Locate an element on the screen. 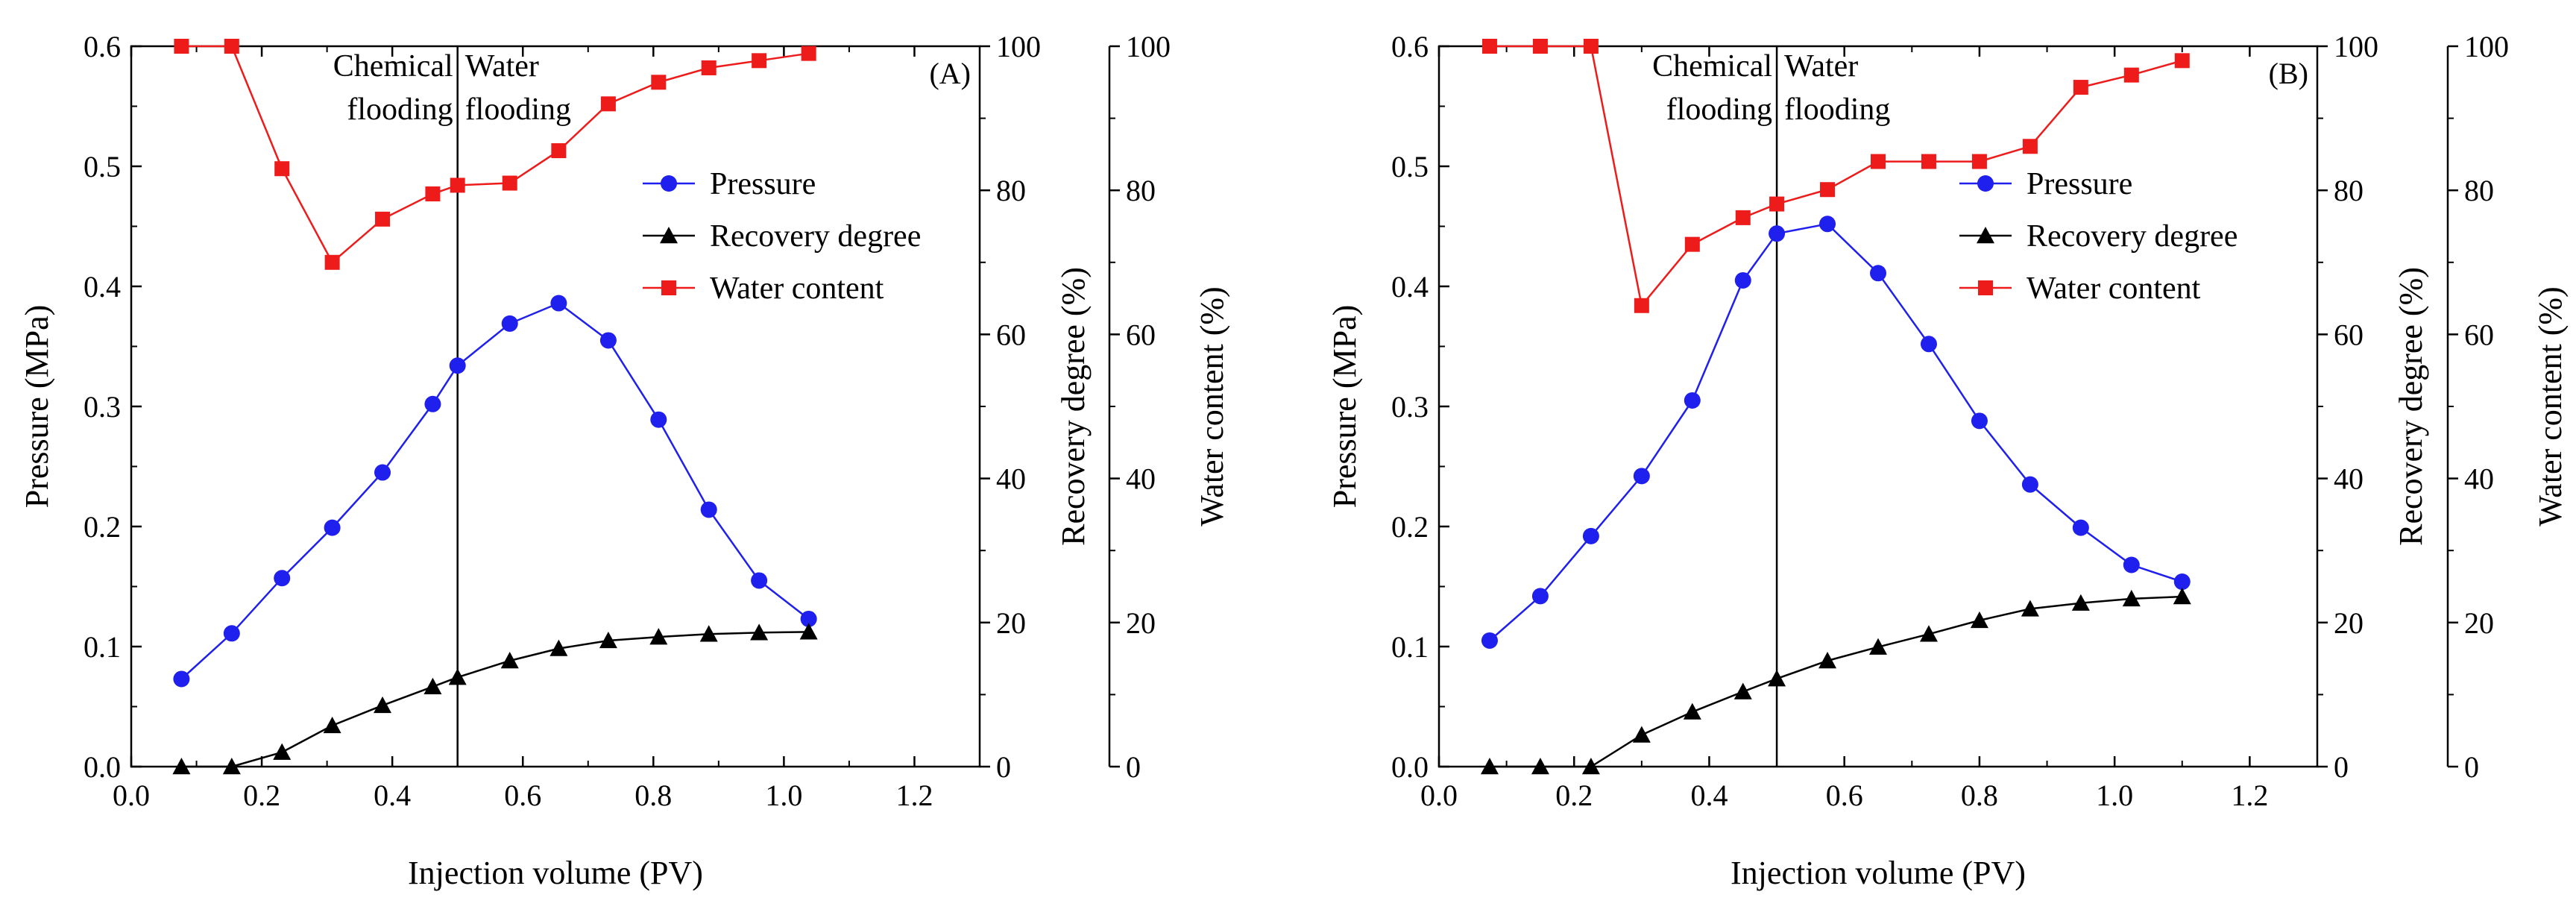 Image resolution: width=2576 pixels, height=921 pixels. y-right2-tick-label: 20 is located at coordinates (2479, 623).